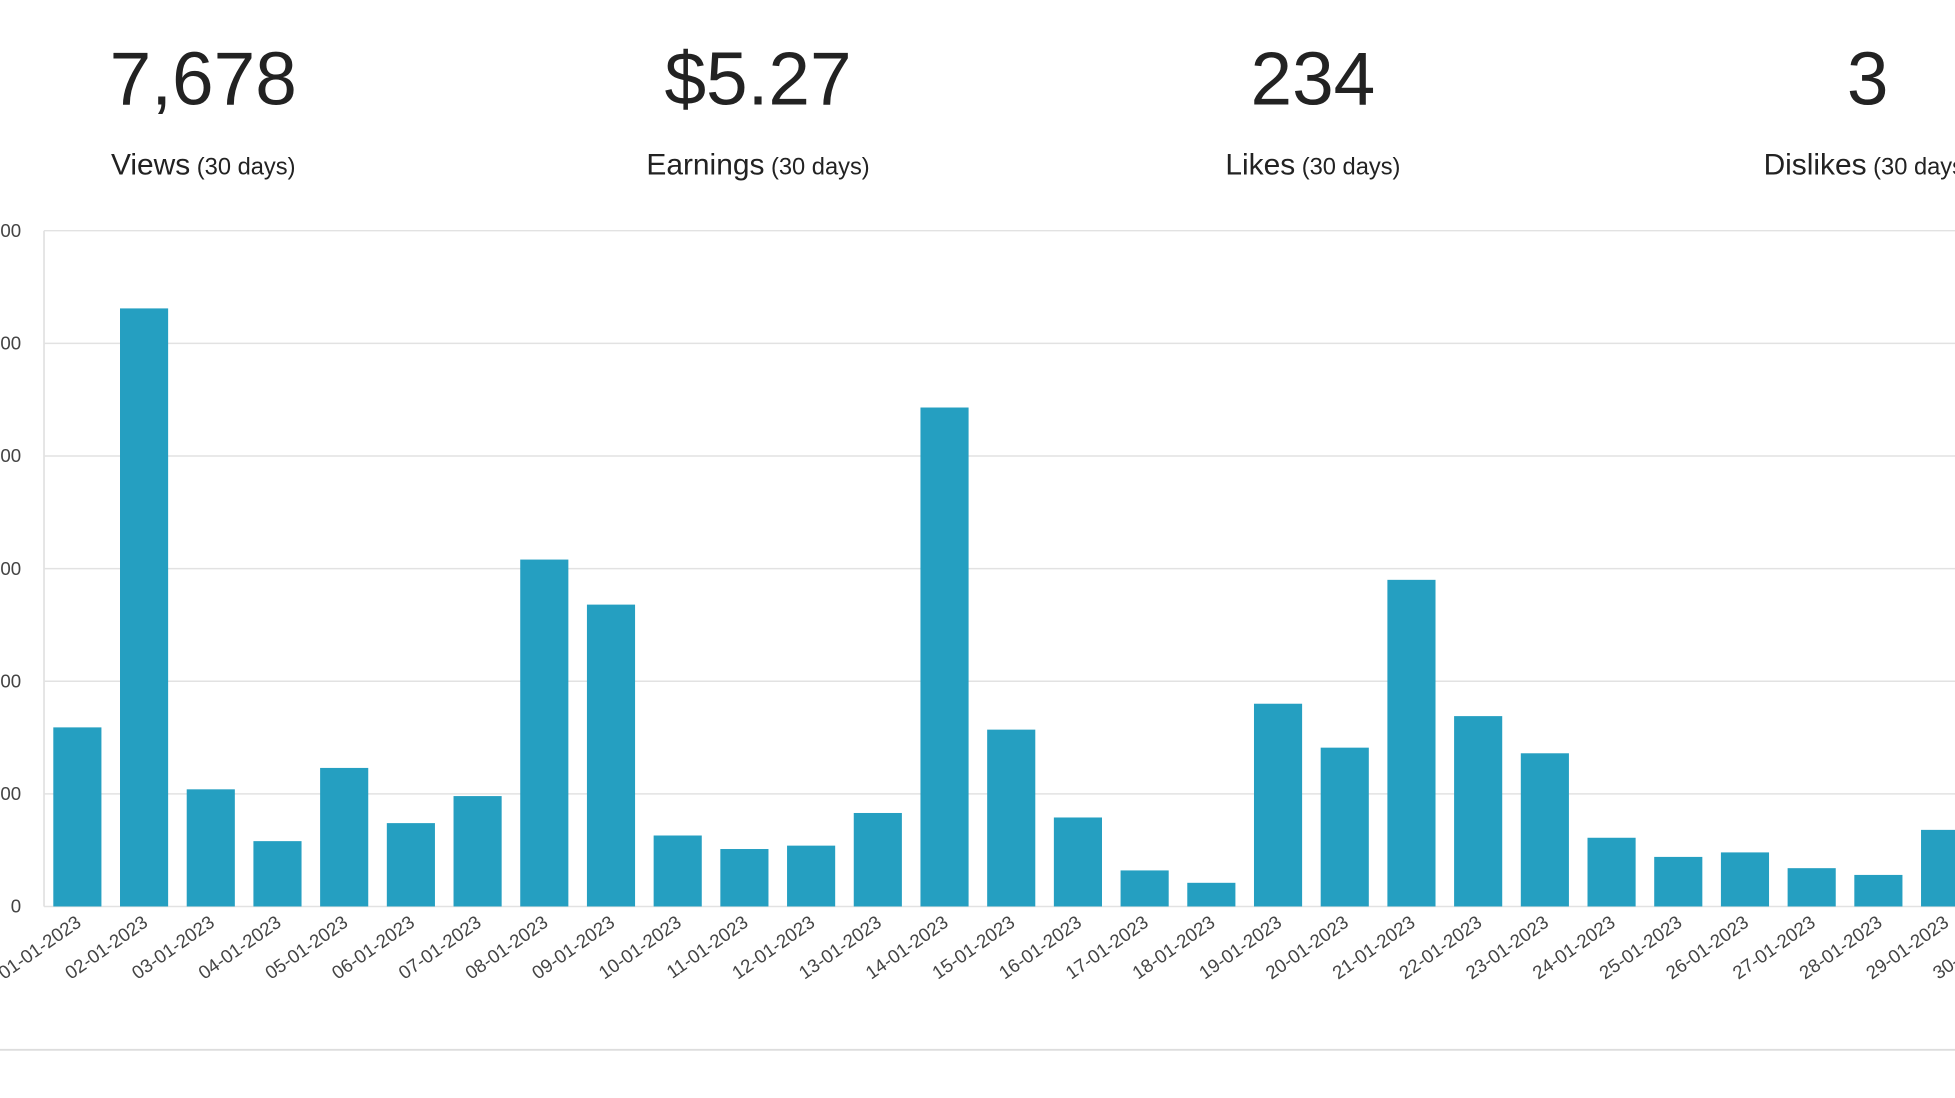  I want to click on stat-label-name: Views, so click(150, 165).